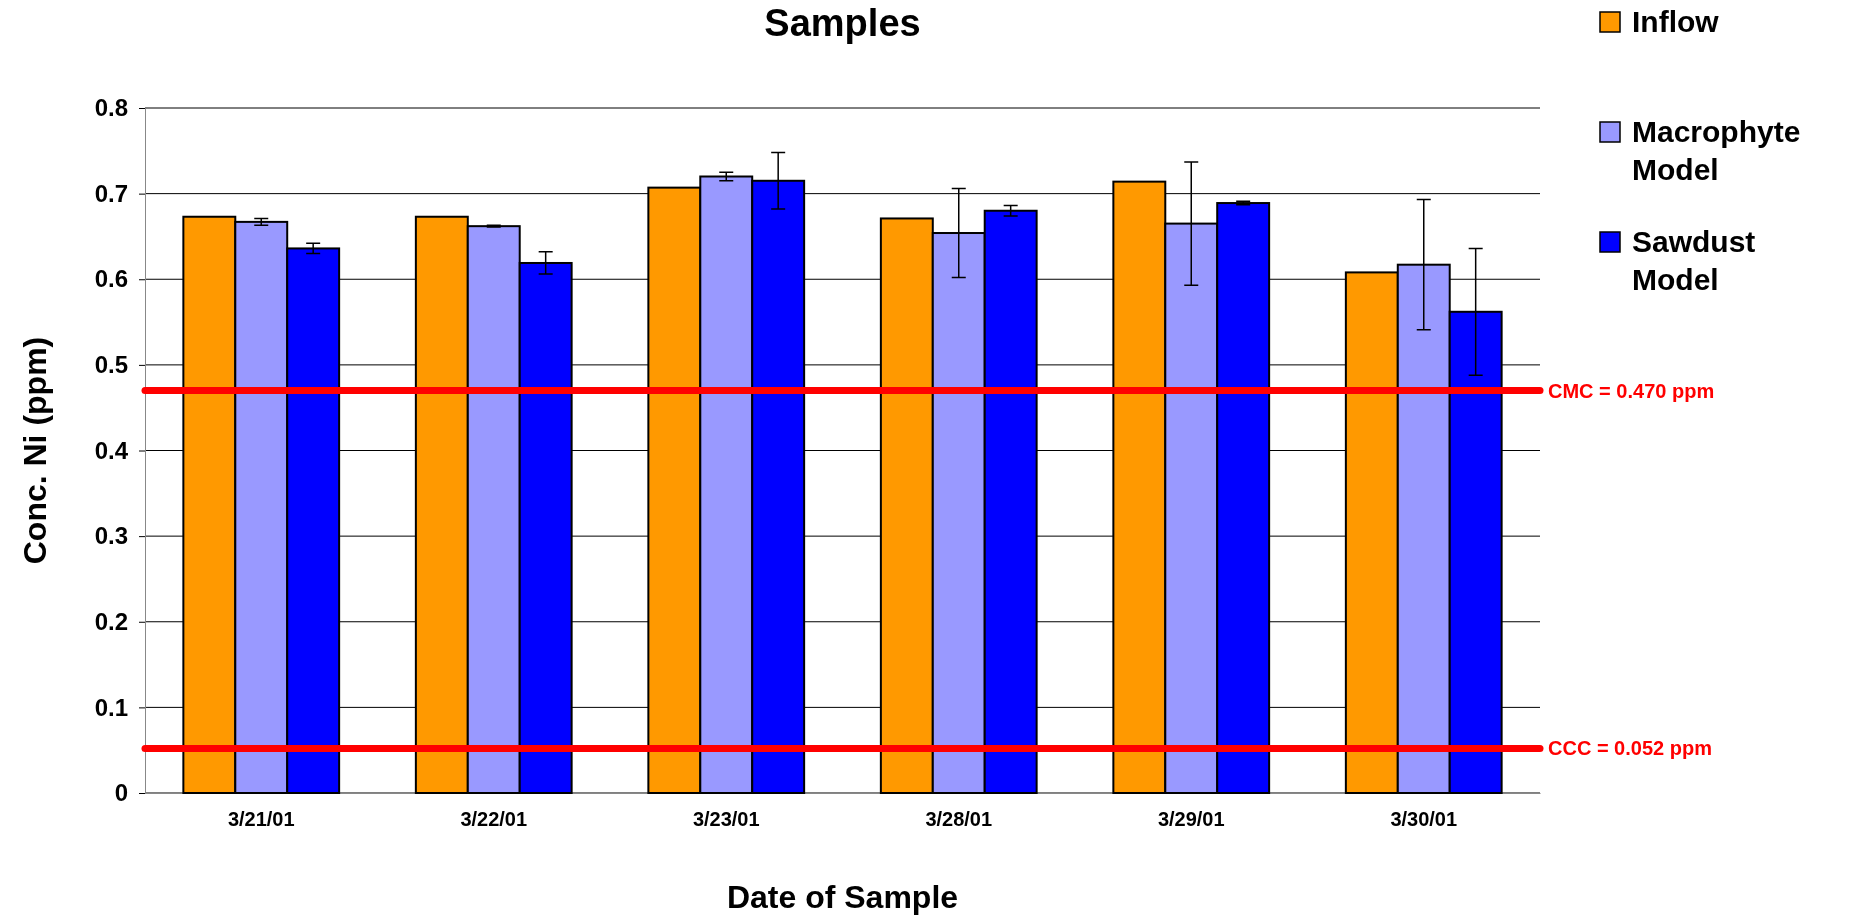 The image size is (1862, 922). Describe the element at coordinates (121, 793) in the screenshot. I see `y-tick-label: 0` at that location.